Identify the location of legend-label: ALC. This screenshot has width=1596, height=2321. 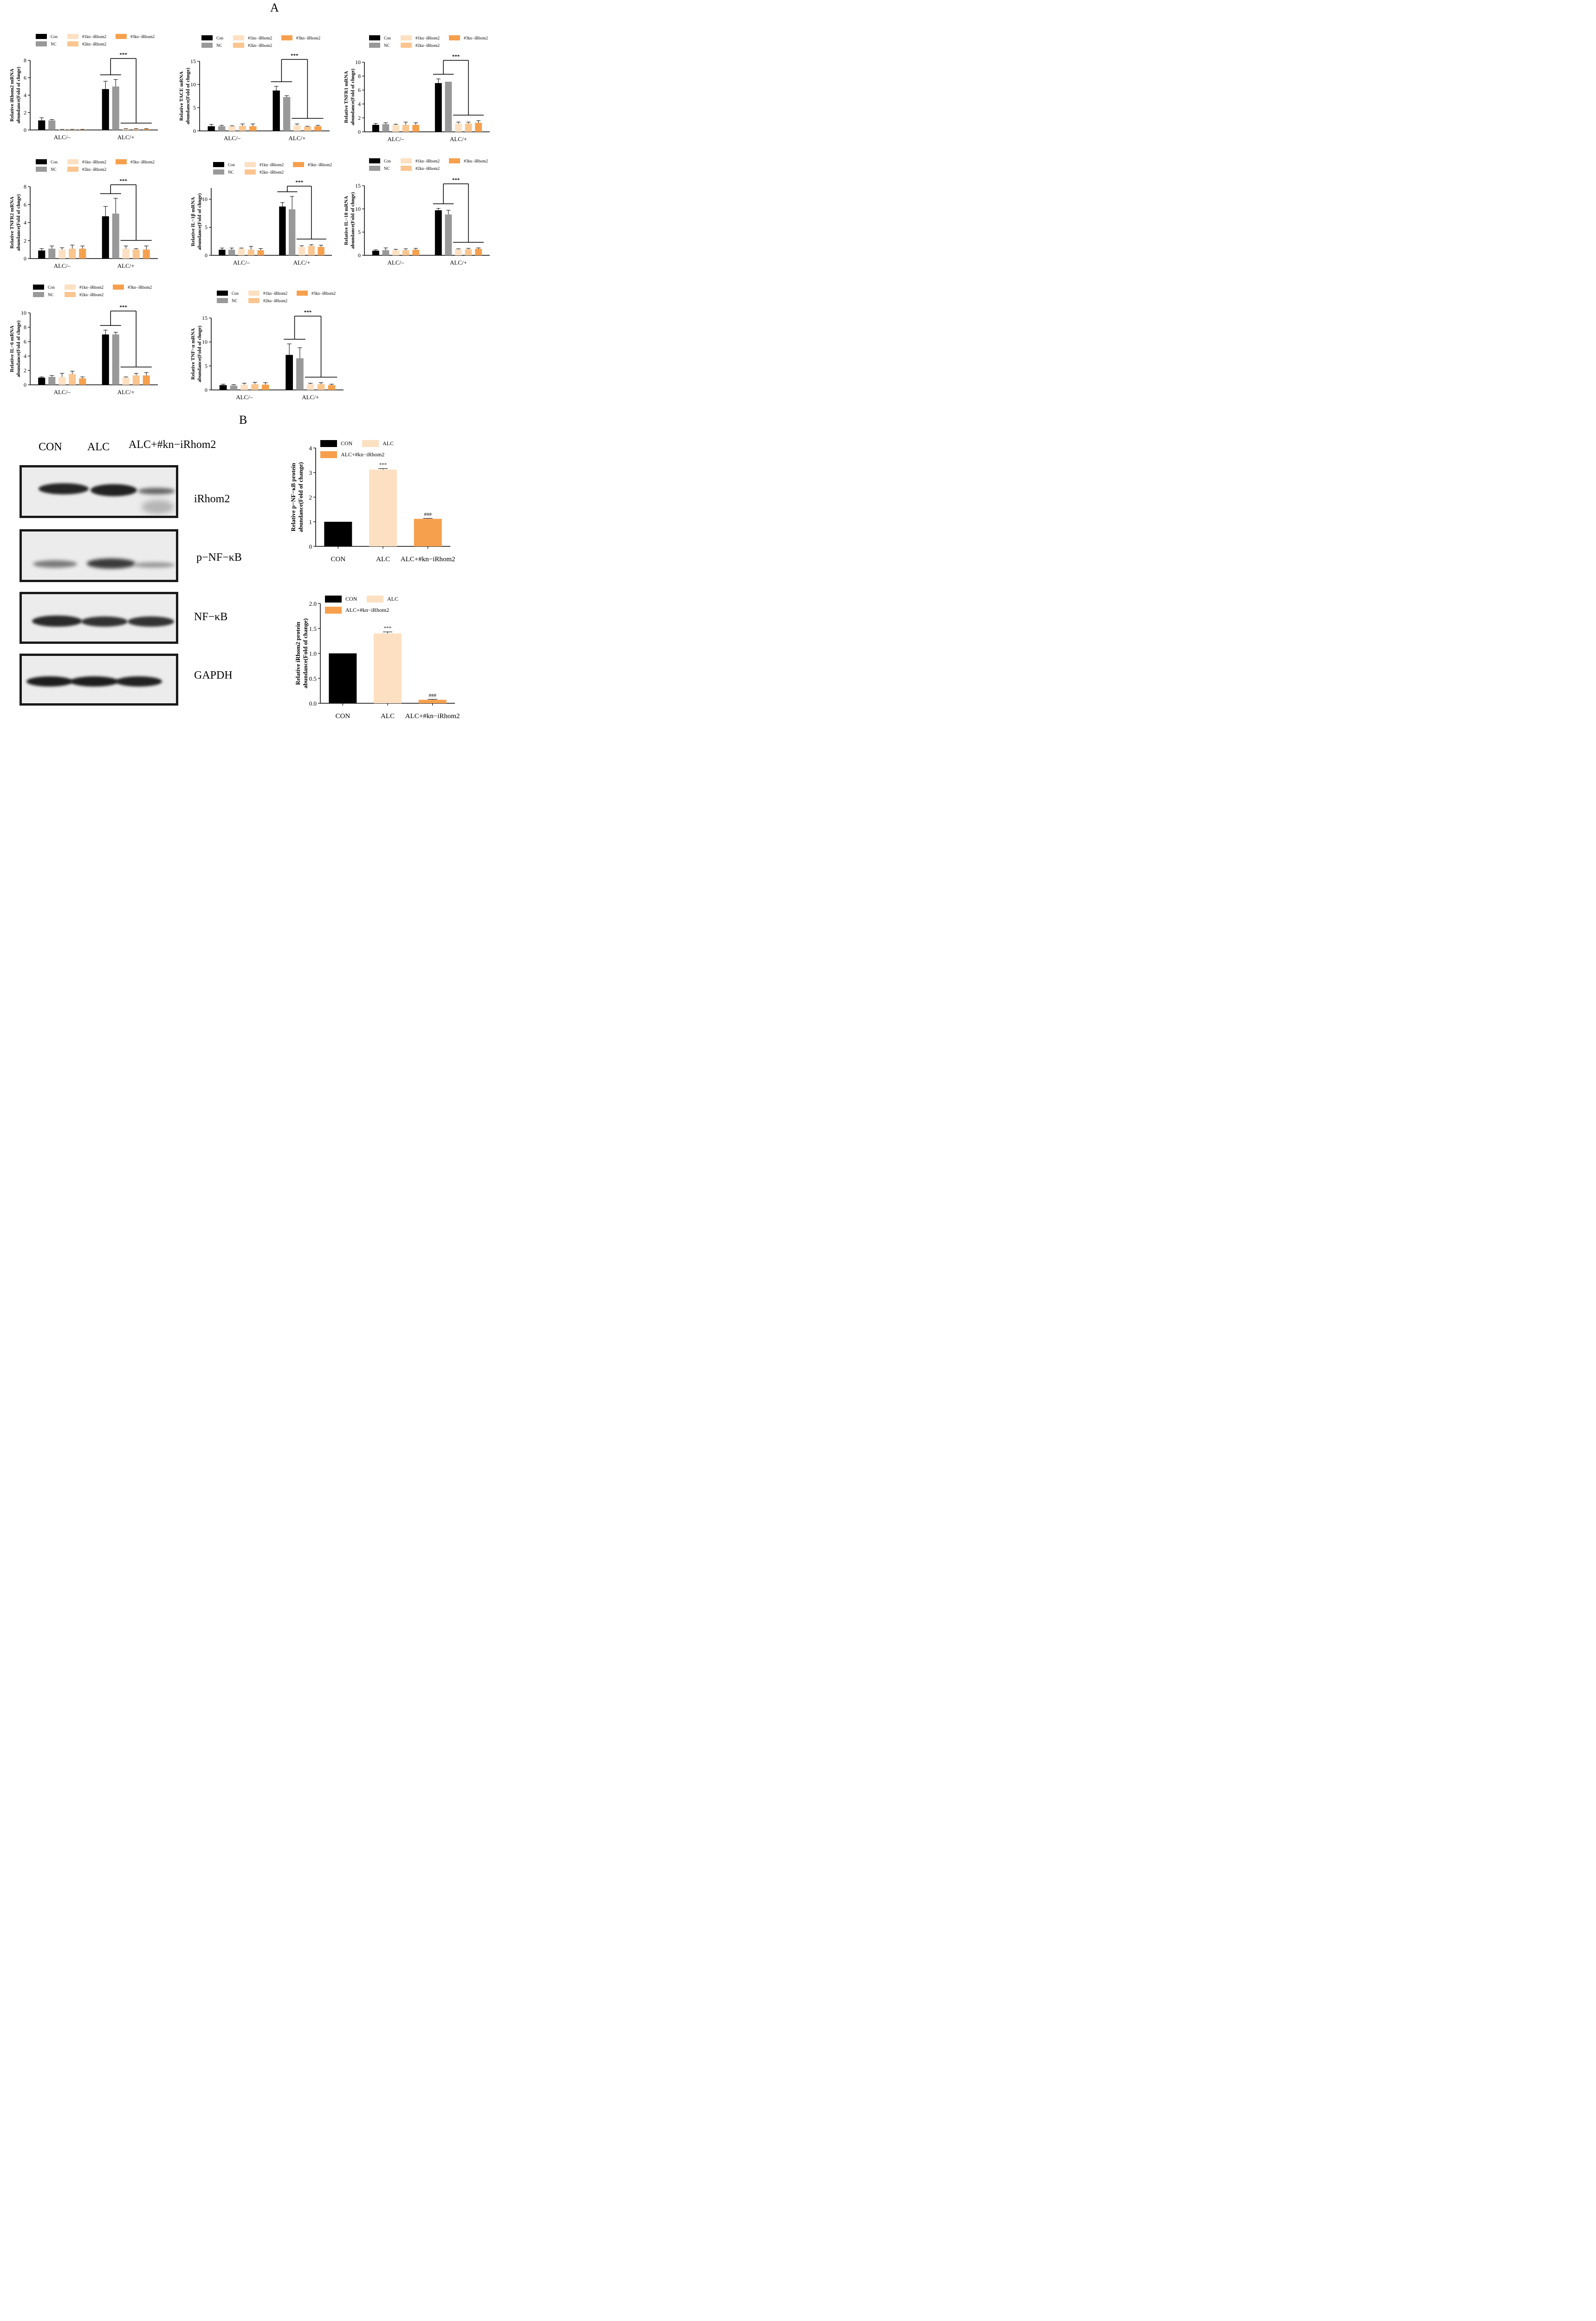
(392, 599).